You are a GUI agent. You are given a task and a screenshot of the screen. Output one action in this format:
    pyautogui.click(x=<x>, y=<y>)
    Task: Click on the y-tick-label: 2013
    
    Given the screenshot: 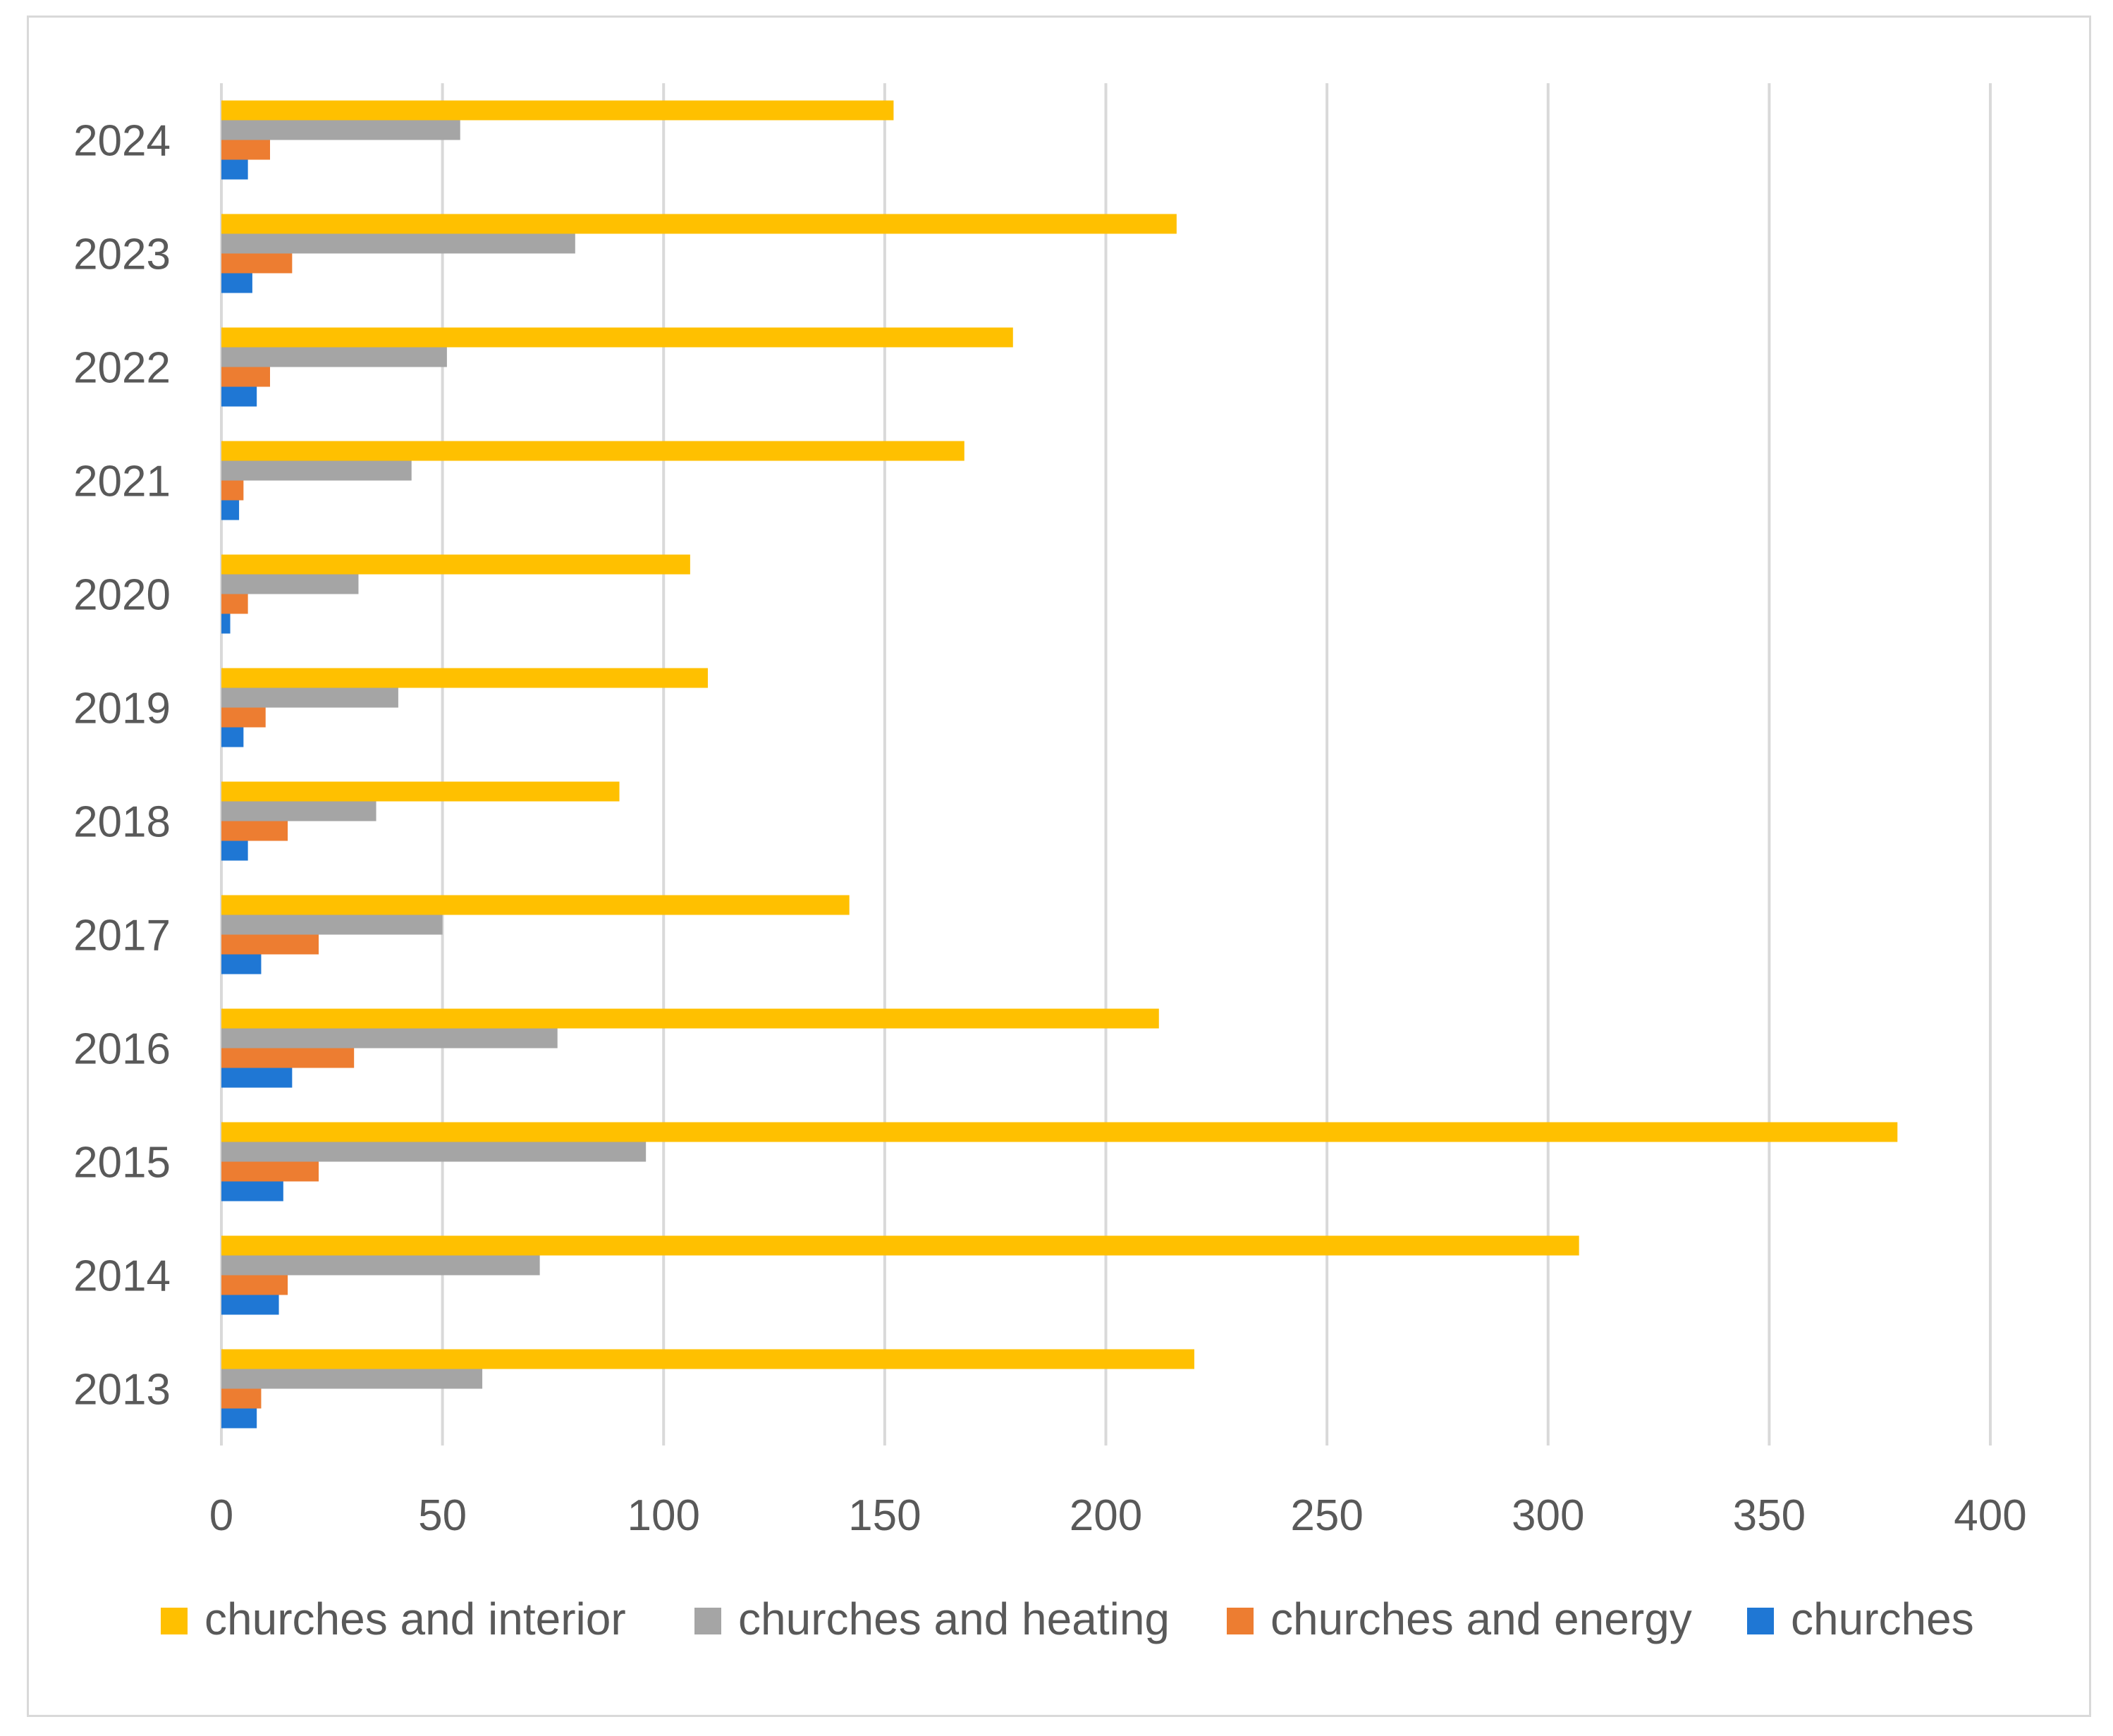 What is the action you would take?
    pyautogui.click(x=122, y=1390)
    